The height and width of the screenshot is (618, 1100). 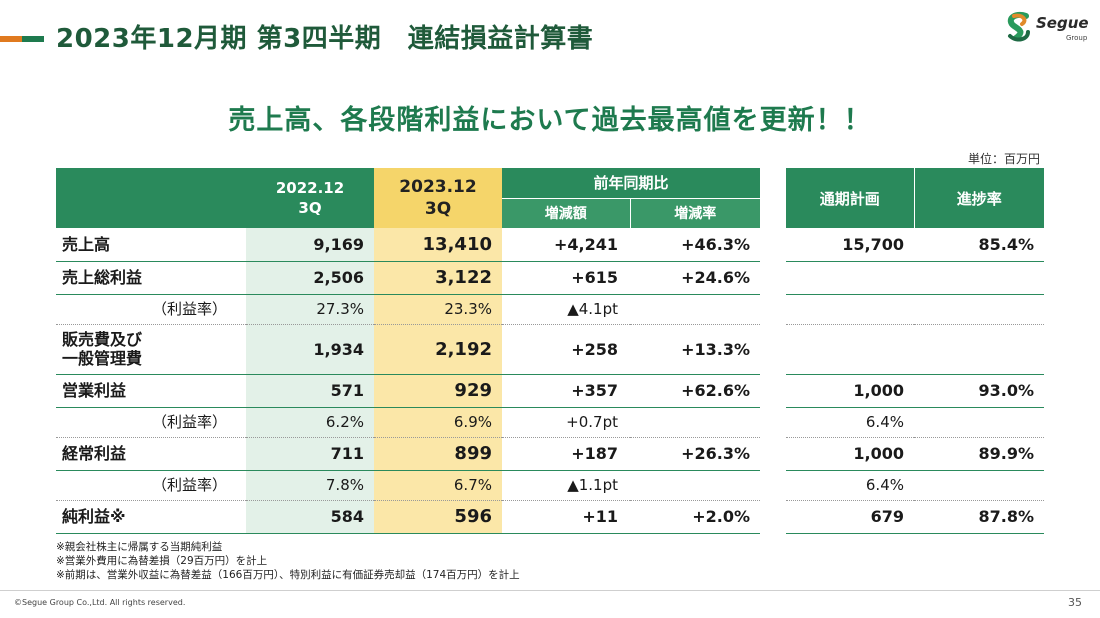 What do you see at coordinates (102, 358) in the screenshot?
I see `row-label-line2: 一般管理費` at bounding box center [102, 358].